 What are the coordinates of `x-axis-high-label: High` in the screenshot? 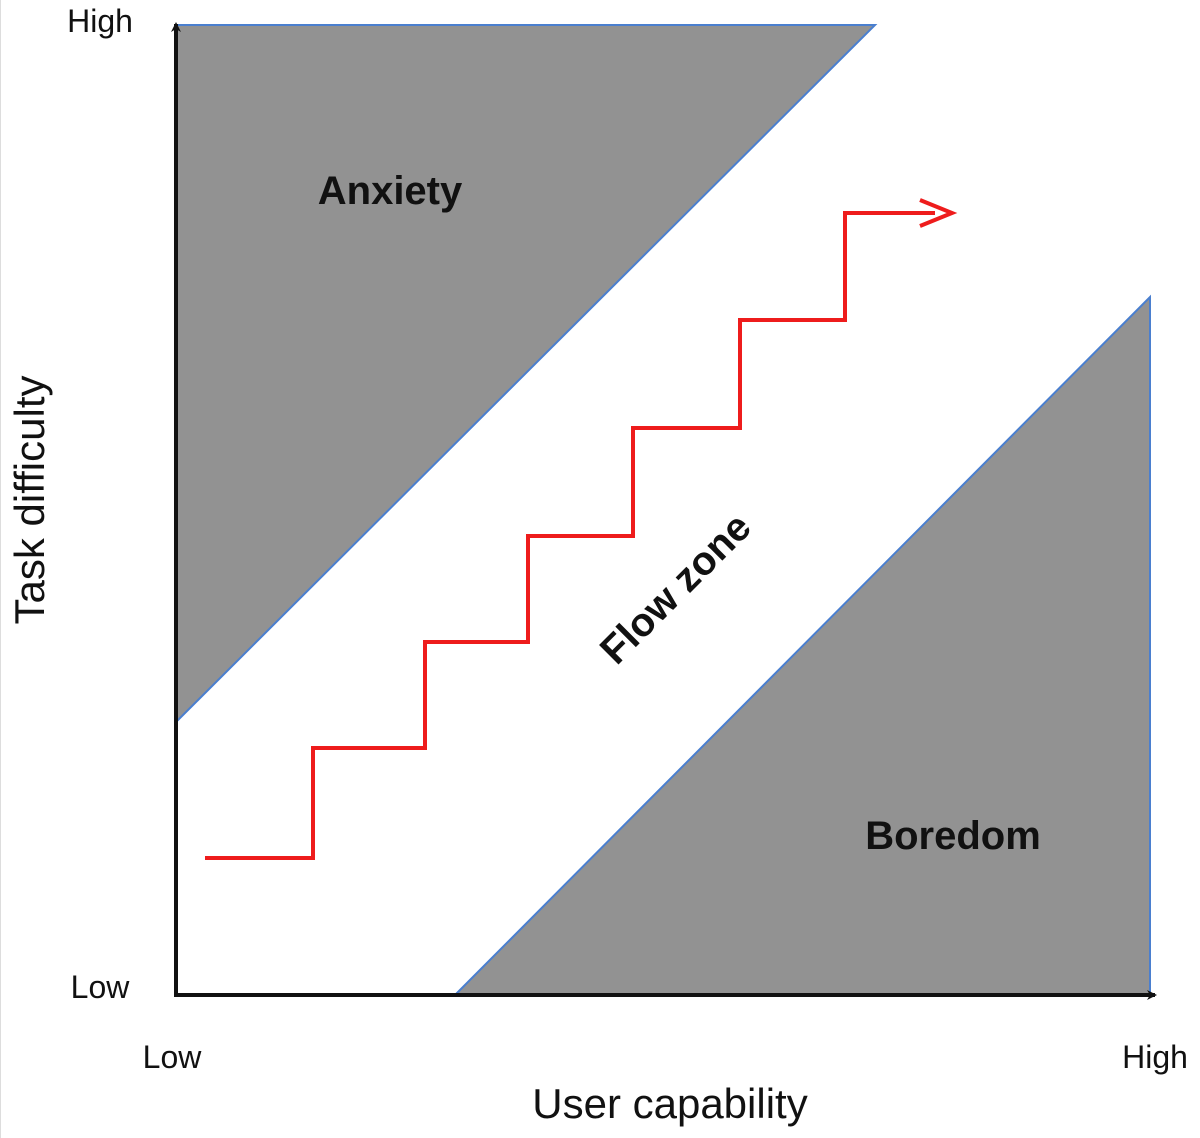 It's located at (1155, 1057).